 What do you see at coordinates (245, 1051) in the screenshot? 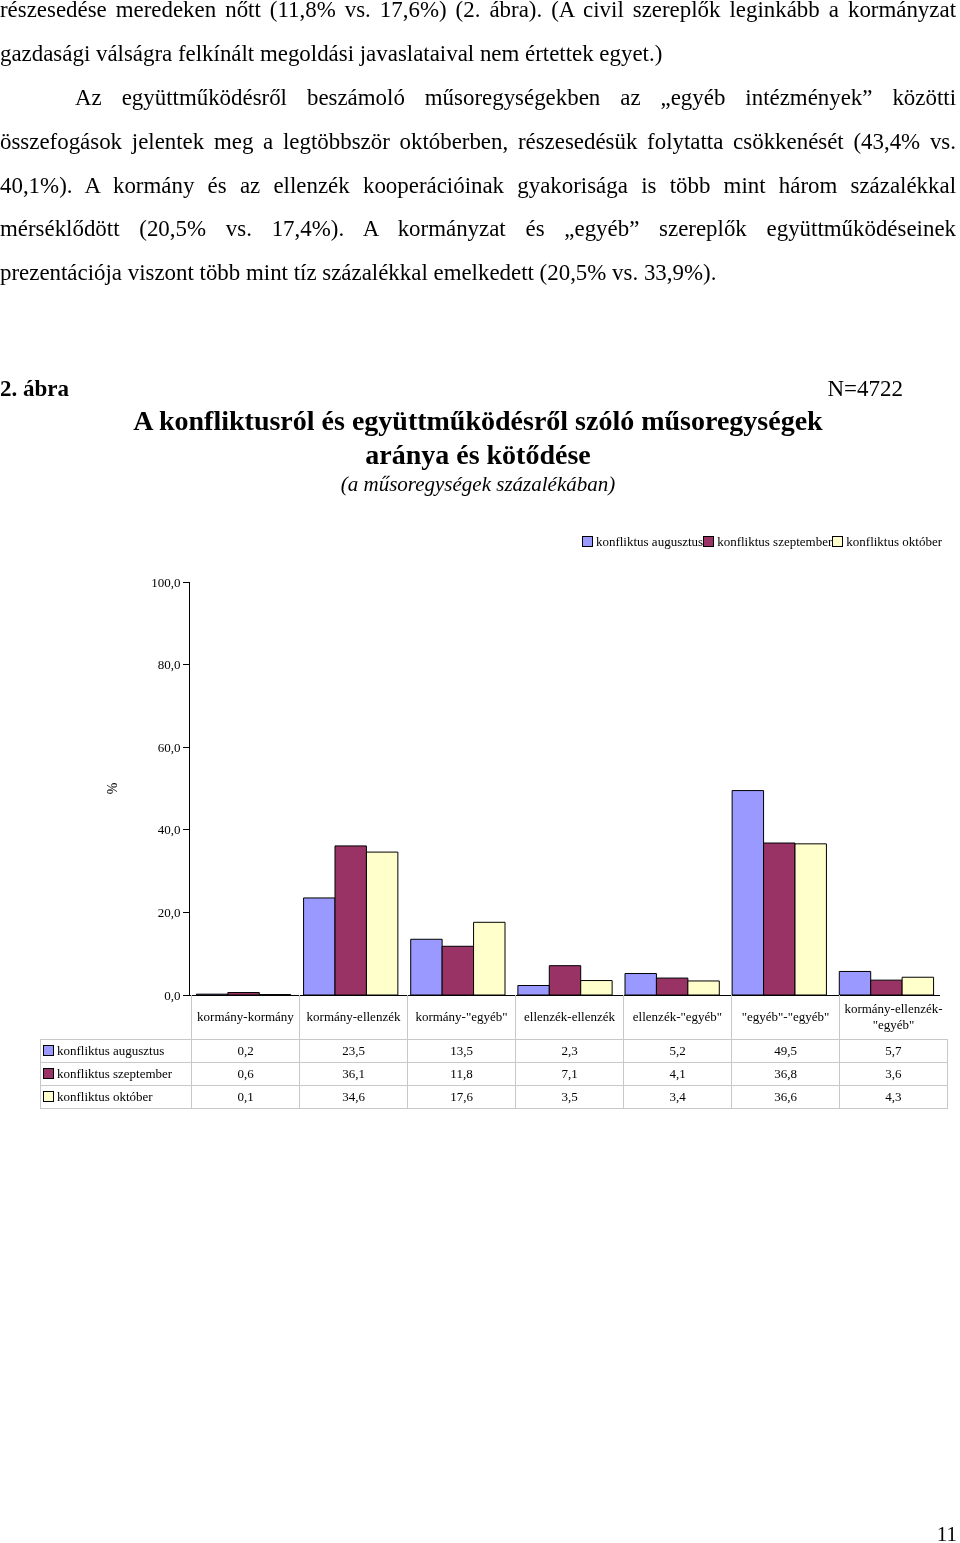
I see `data-label: 0,2` at bounding box center [245, 1051].